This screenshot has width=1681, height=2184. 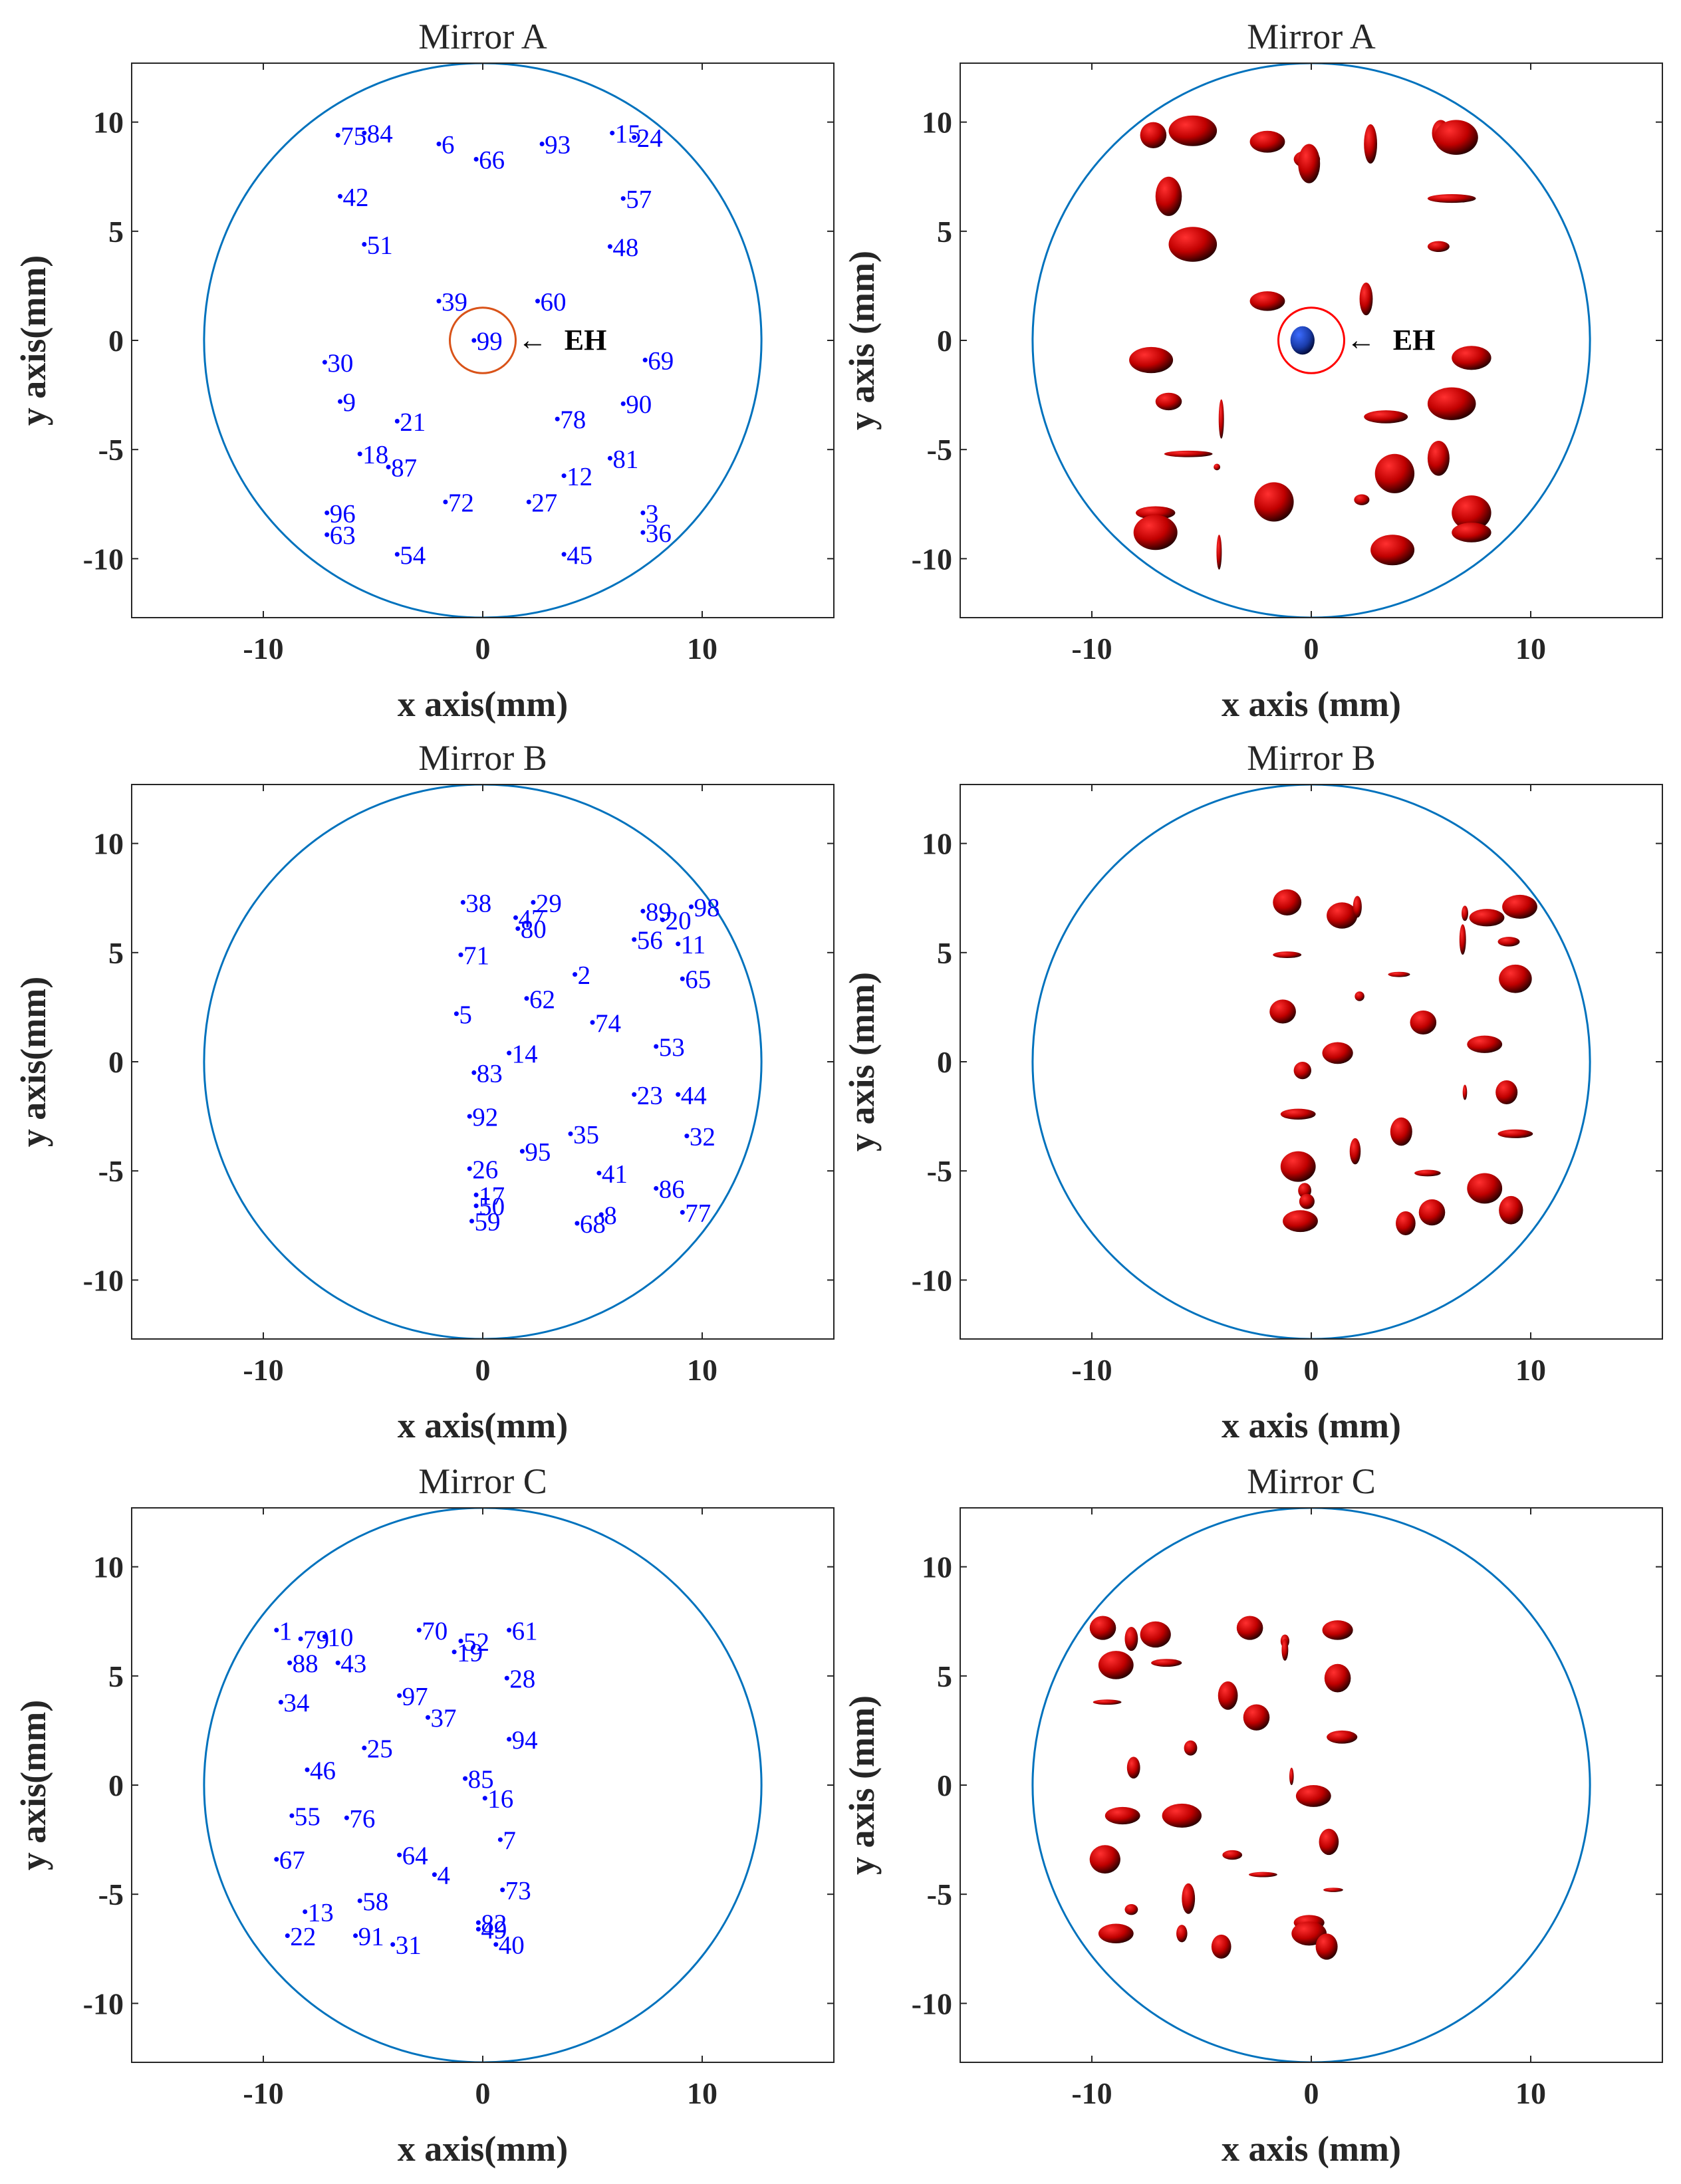 What do you see at coordinates (303, 1937) in the screenshot?
I see `point-label: 22` at bounding box center [303, 1937].